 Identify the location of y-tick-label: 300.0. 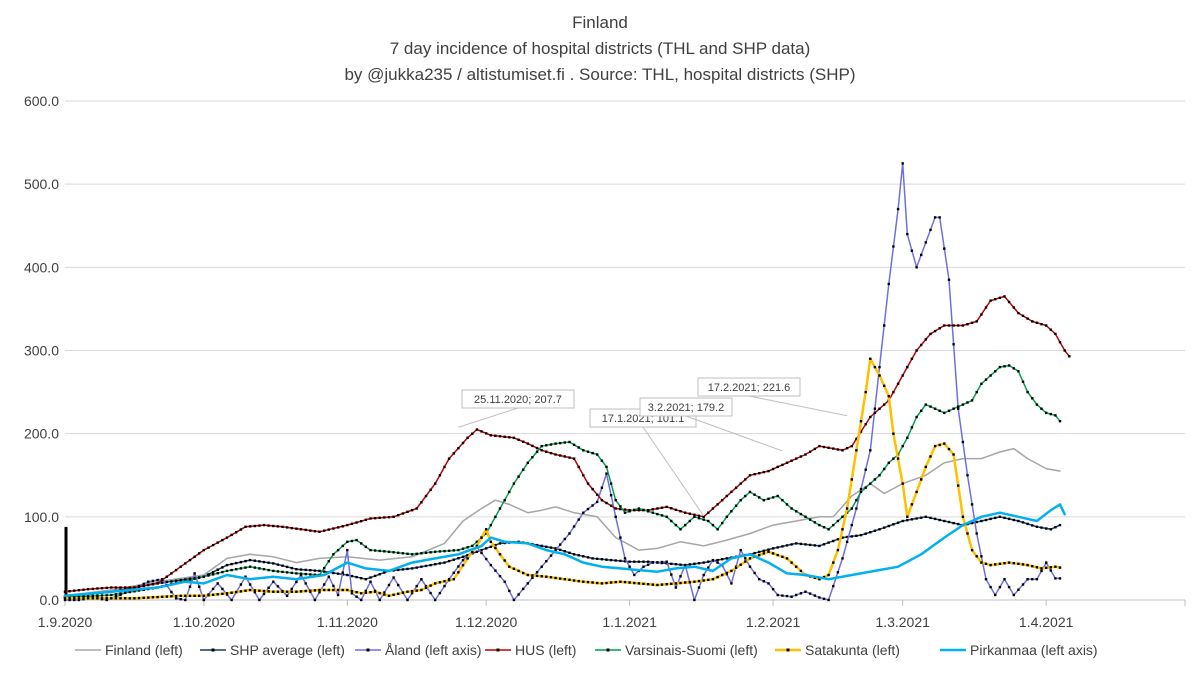
(41, 351).